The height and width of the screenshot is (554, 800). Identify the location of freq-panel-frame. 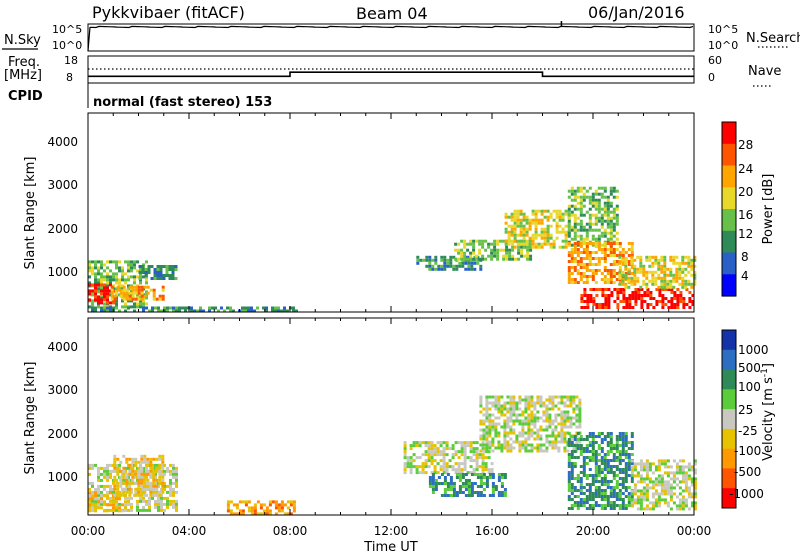
(391, 69).